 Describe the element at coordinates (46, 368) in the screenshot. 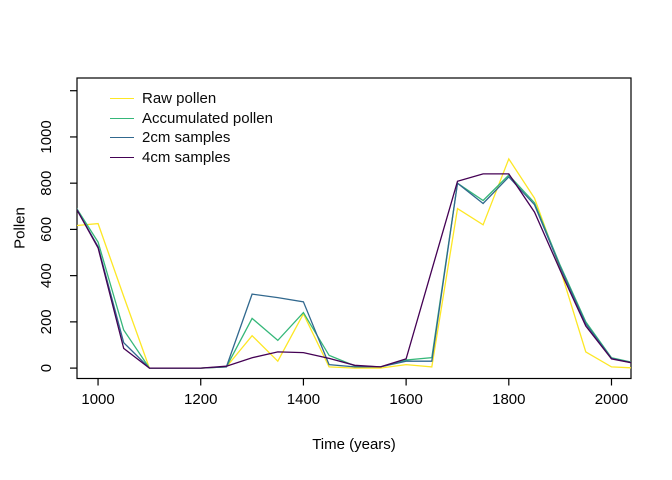

I see `y-tick-label: 0` at that location.